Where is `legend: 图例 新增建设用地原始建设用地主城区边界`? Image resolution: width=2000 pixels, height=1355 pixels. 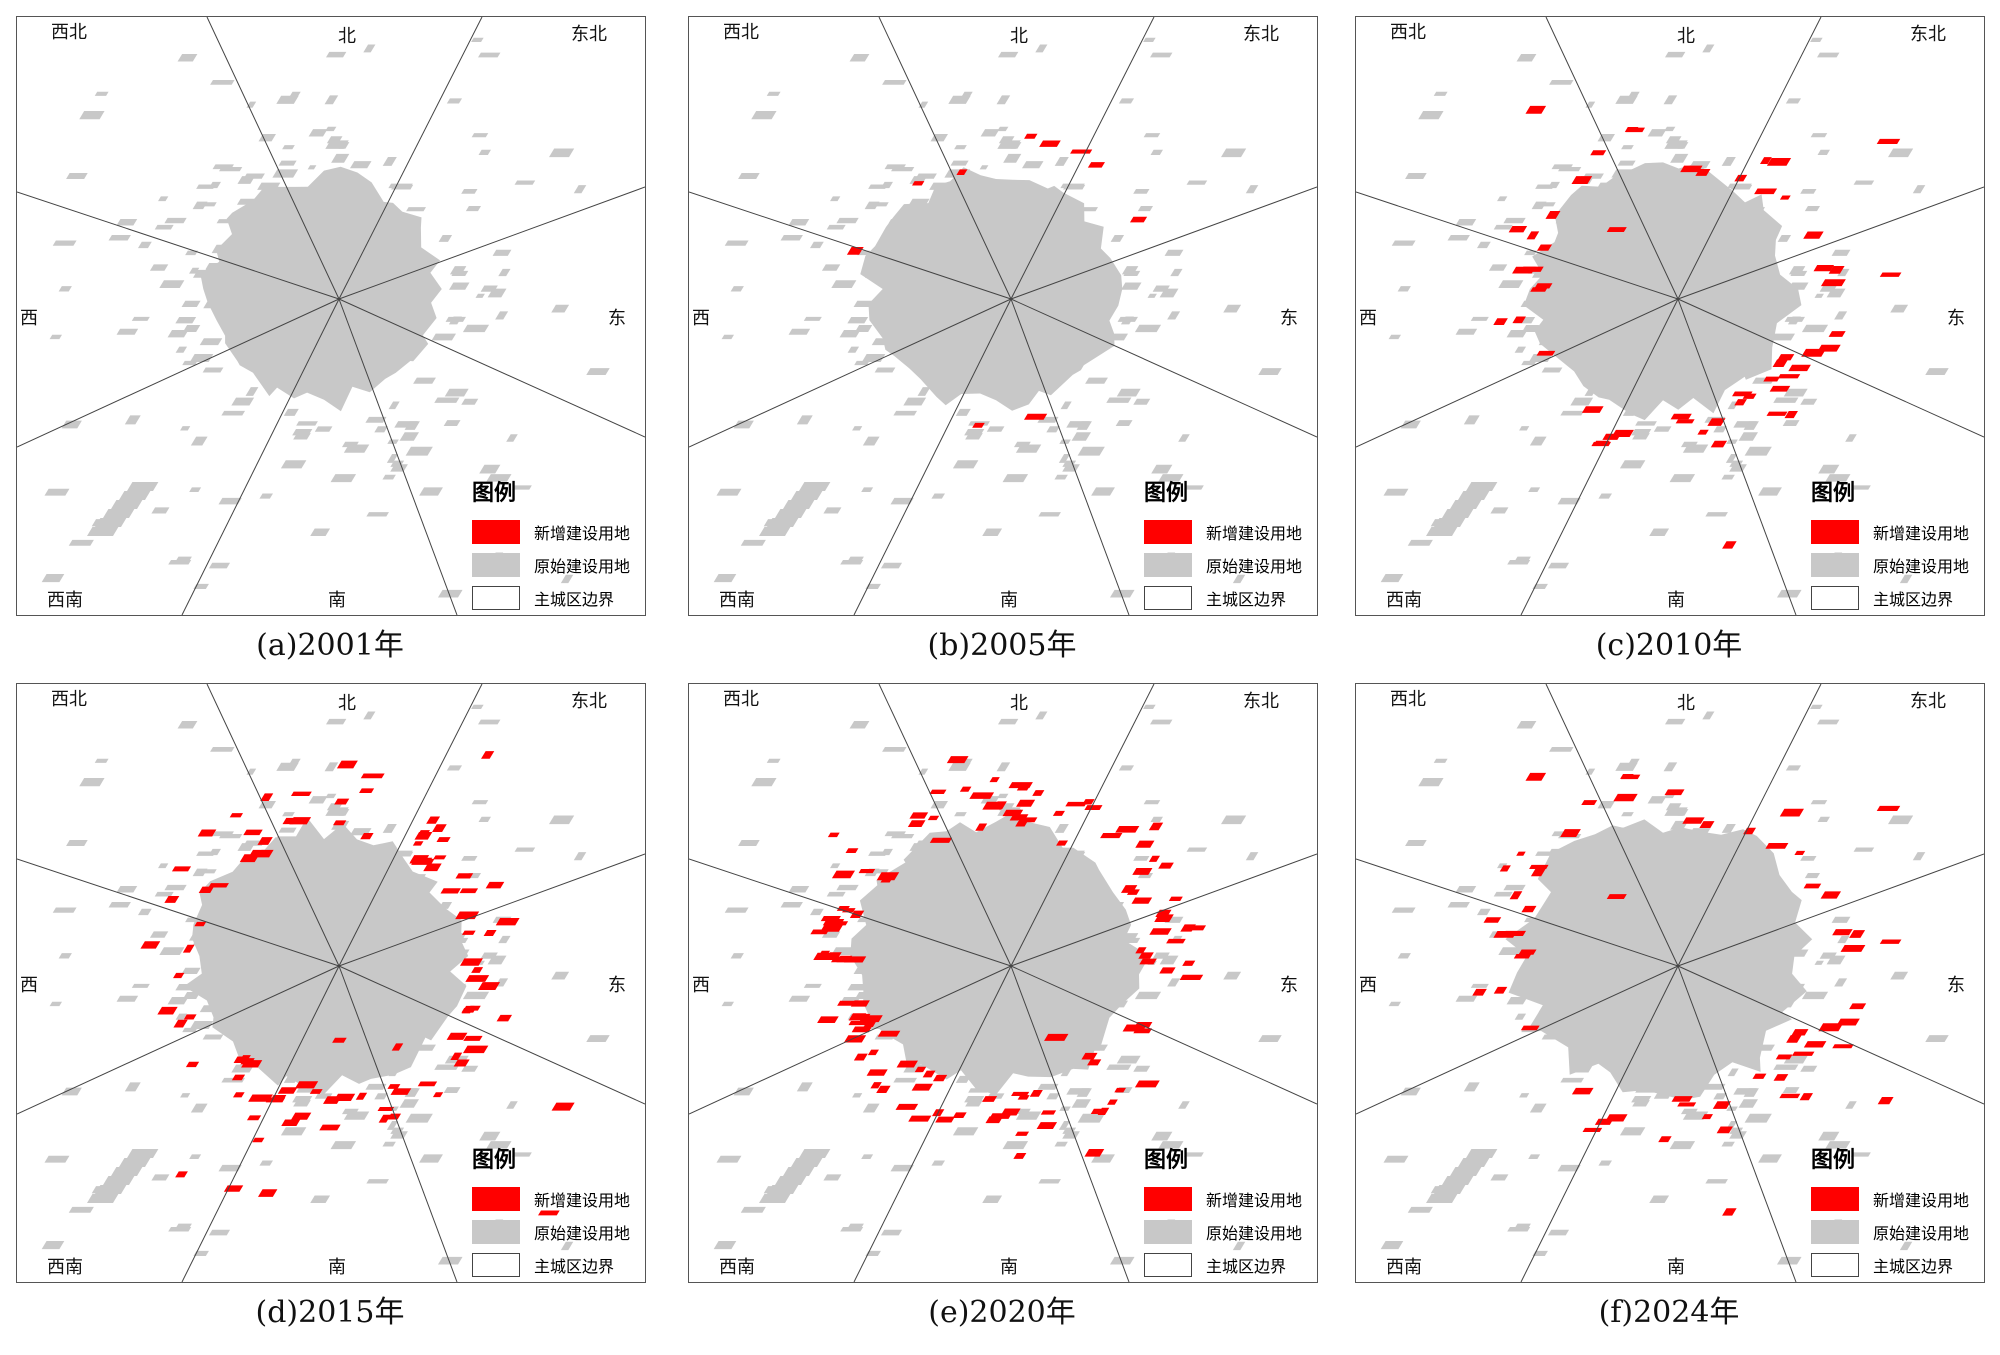 legend: 图例 新增建设用地原始建设用地主城区边界 is located at coordinates (1896, 1211).